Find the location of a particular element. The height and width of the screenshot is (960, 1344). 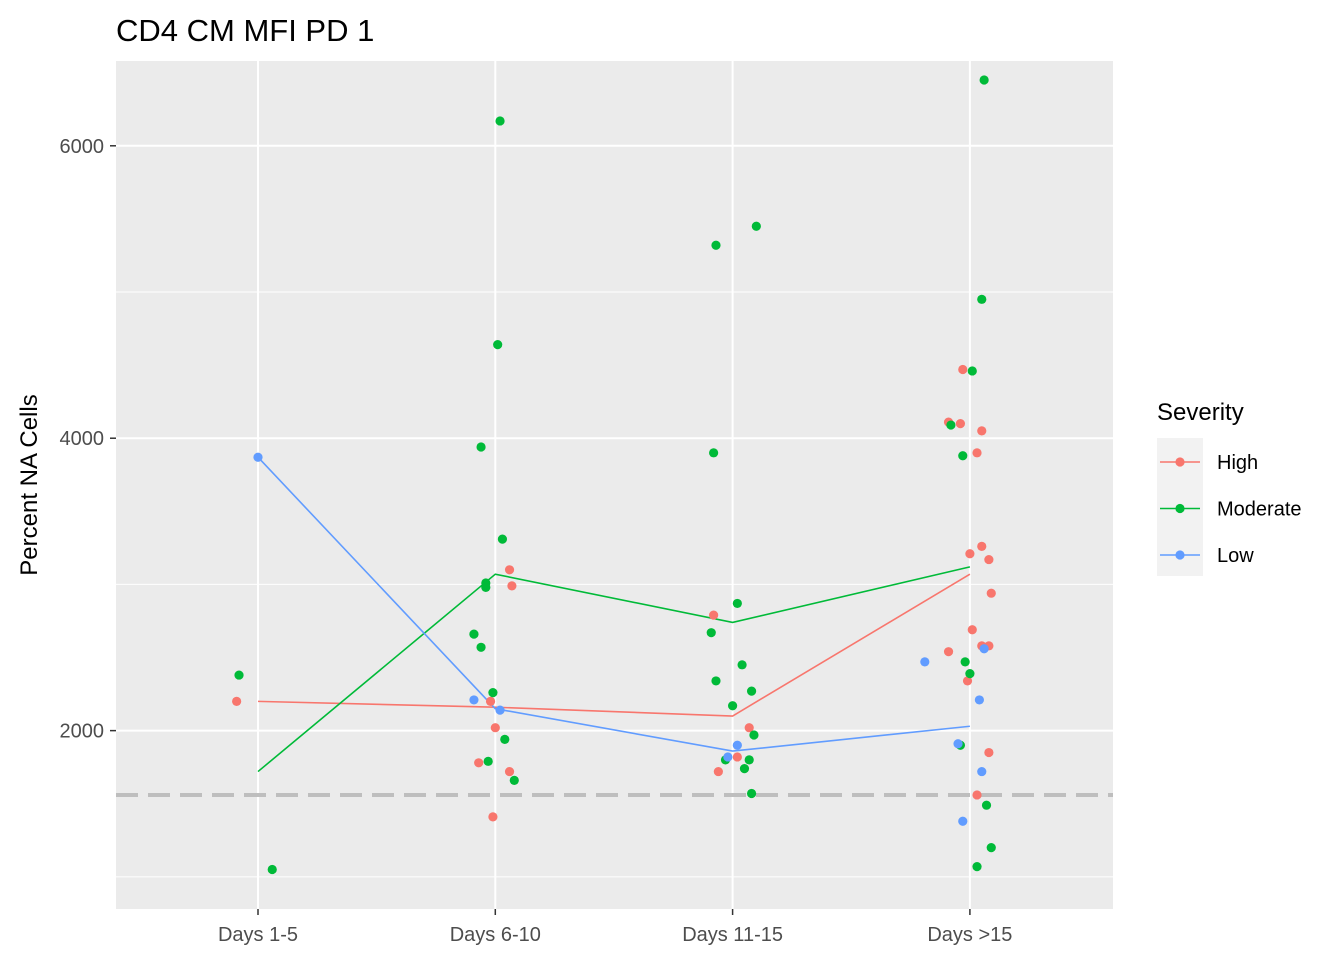

x-tick-label: Days 11-15 is located at coordinates (732, 935).